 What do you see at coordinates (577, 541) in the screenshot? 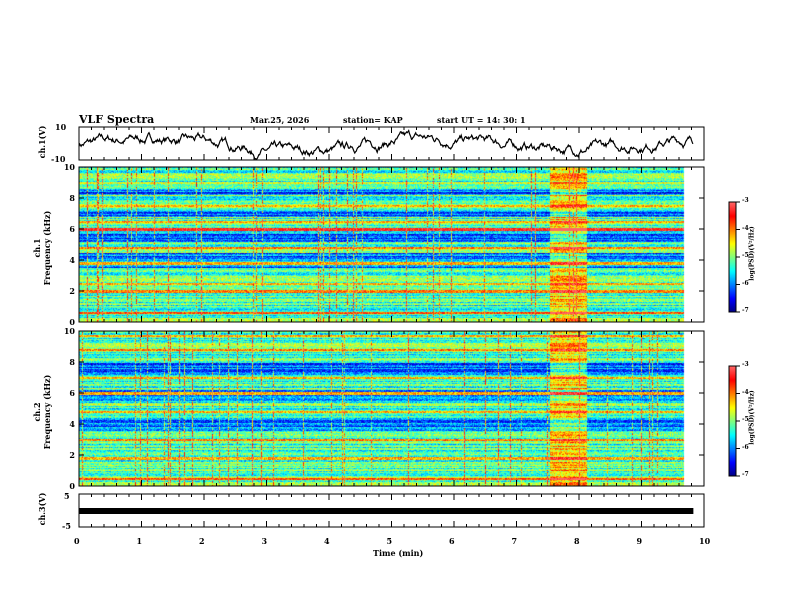
I see `x-tick-label: 8` at bounding box center [577, 541].